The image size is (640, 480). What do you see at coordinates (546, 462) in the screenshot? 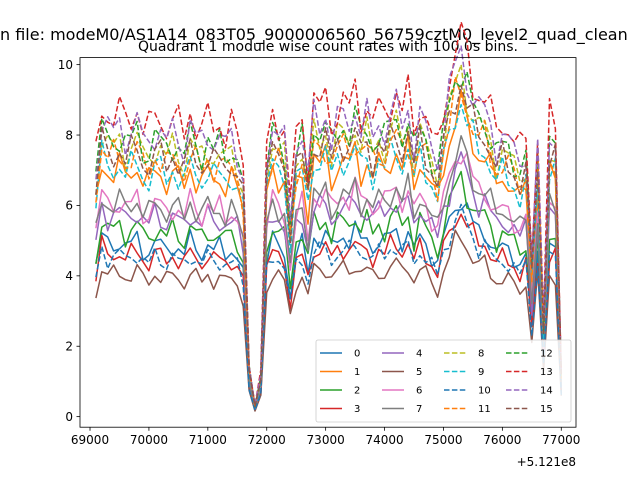
I see `x-offset-label: +5.121e8` at bounding box center [546, 462].